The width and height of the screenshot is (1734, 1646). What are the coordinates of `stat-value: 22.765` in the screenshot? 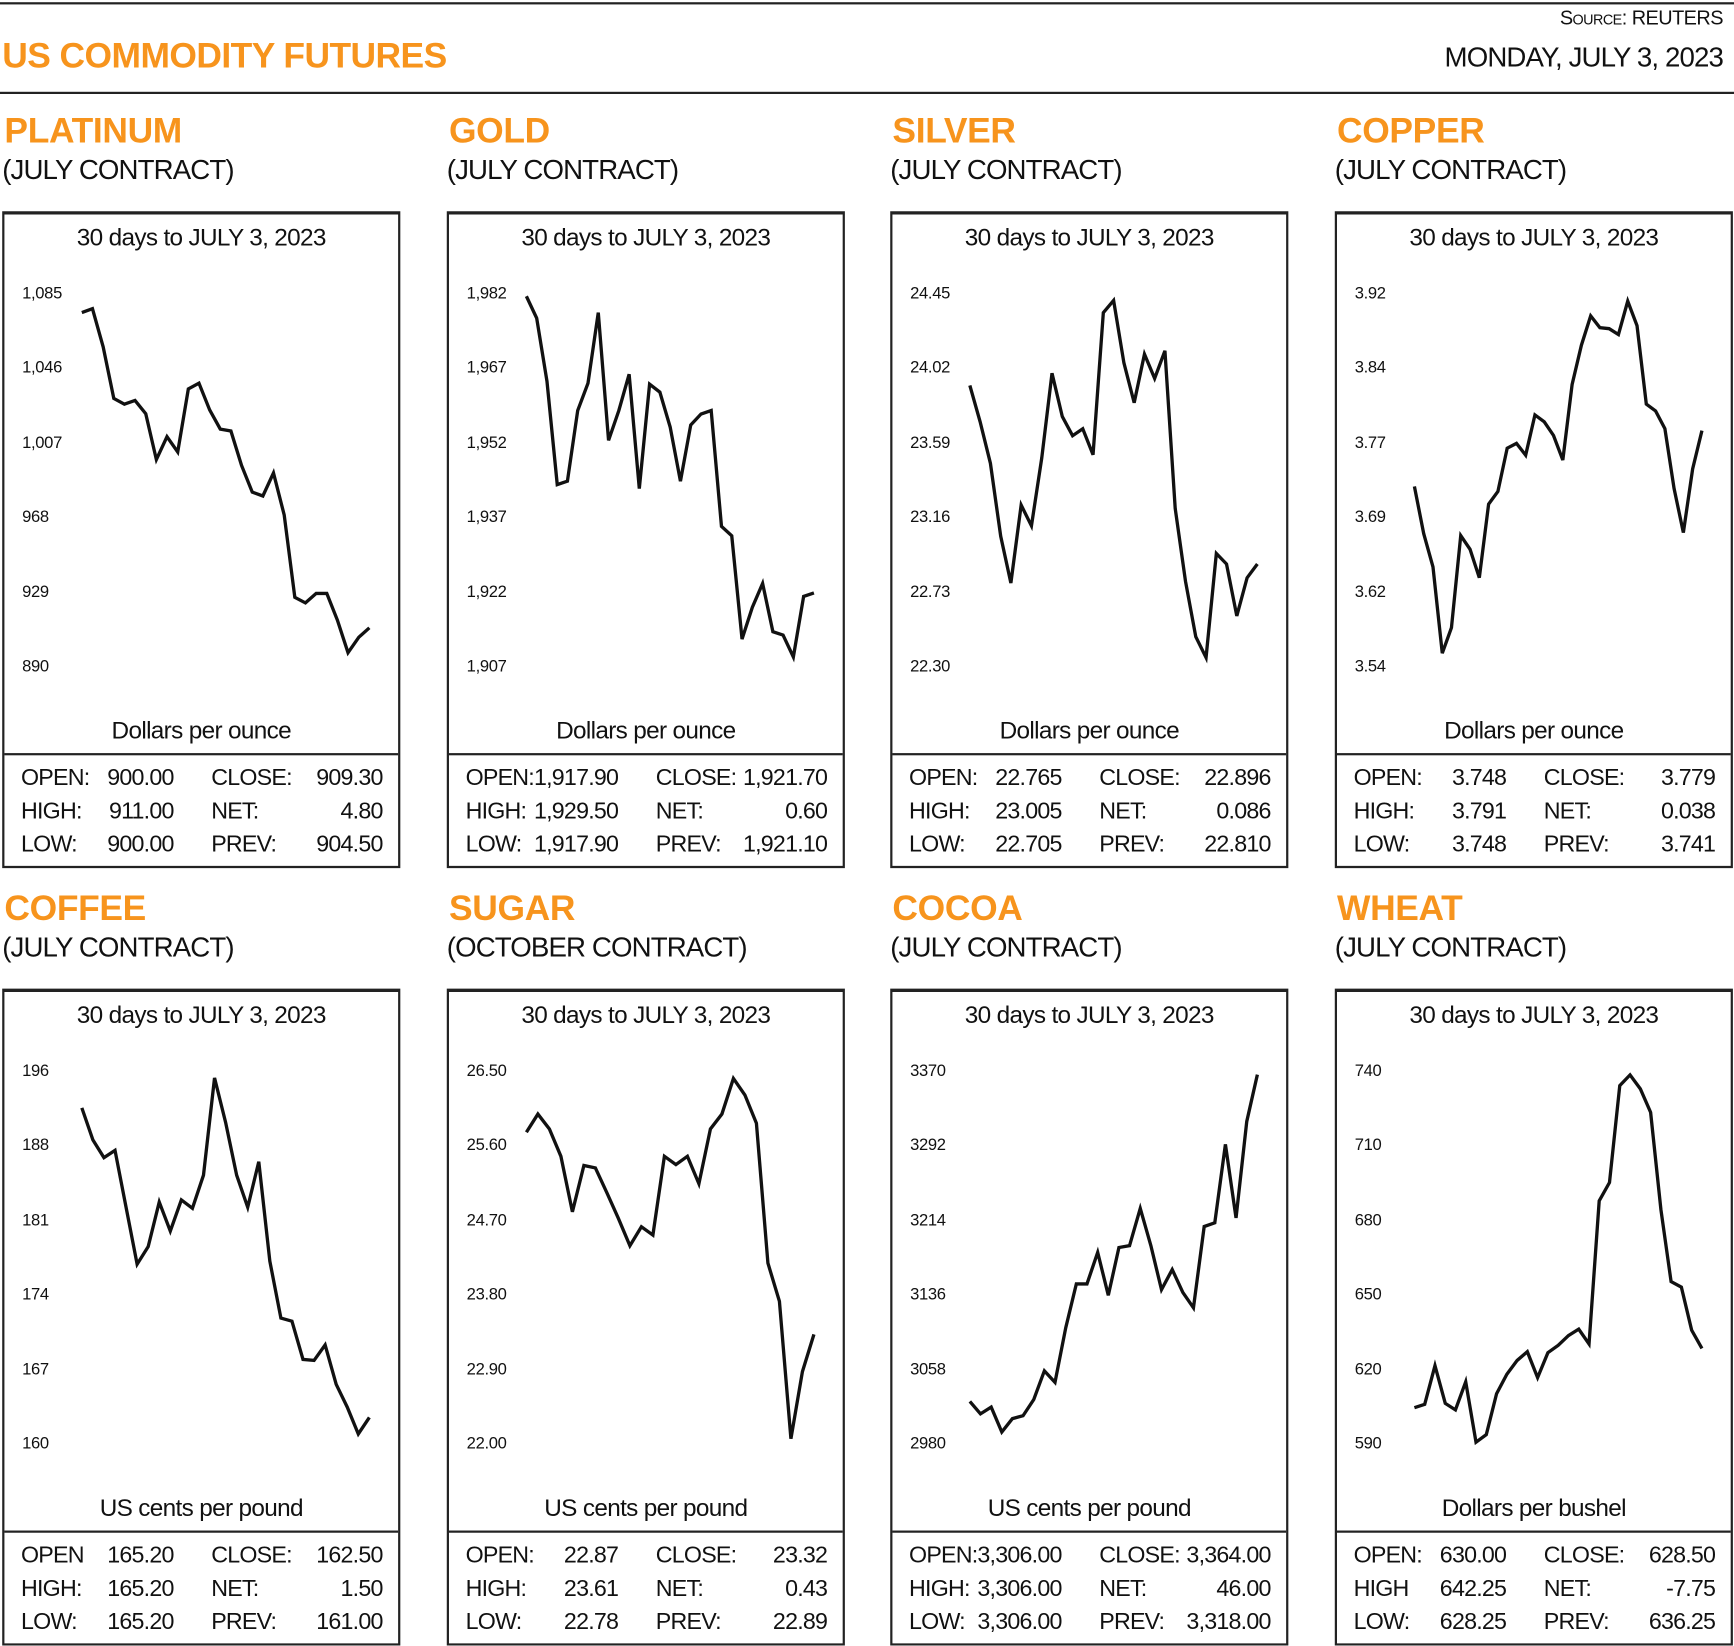 It's located at (1028, 778).